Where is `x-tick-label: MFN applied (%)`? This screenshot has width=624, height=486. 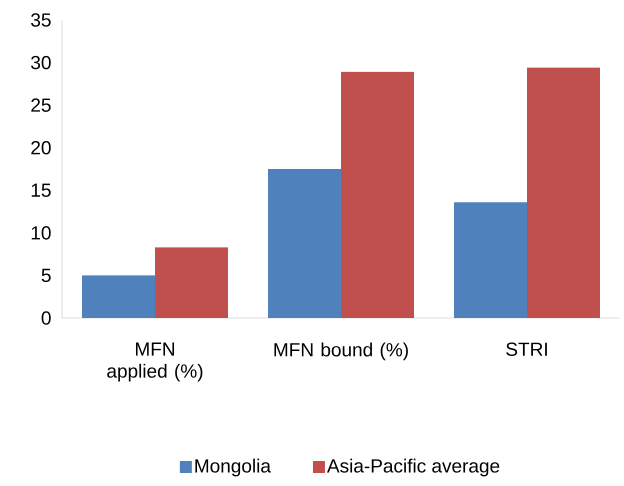 x-tick-label: MFN applied (%) is located at coordinates (154, 362).